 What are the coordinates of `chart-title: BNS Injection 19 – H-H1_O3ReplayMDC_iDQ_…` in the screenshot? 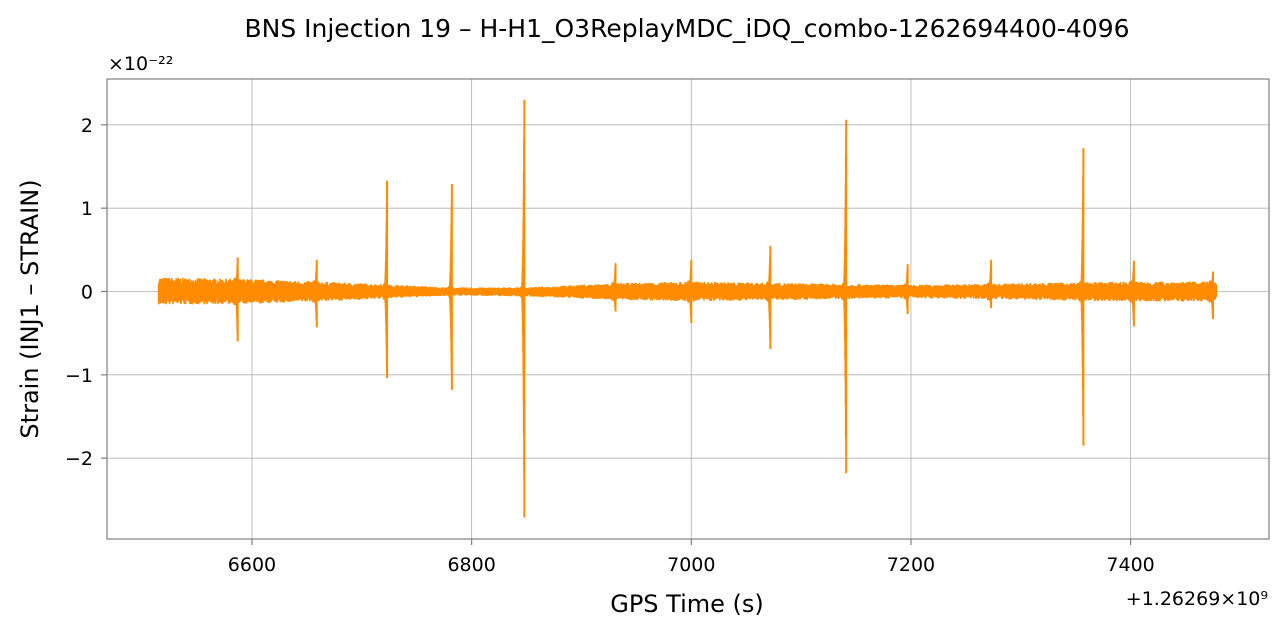 It's located at (686, 28).